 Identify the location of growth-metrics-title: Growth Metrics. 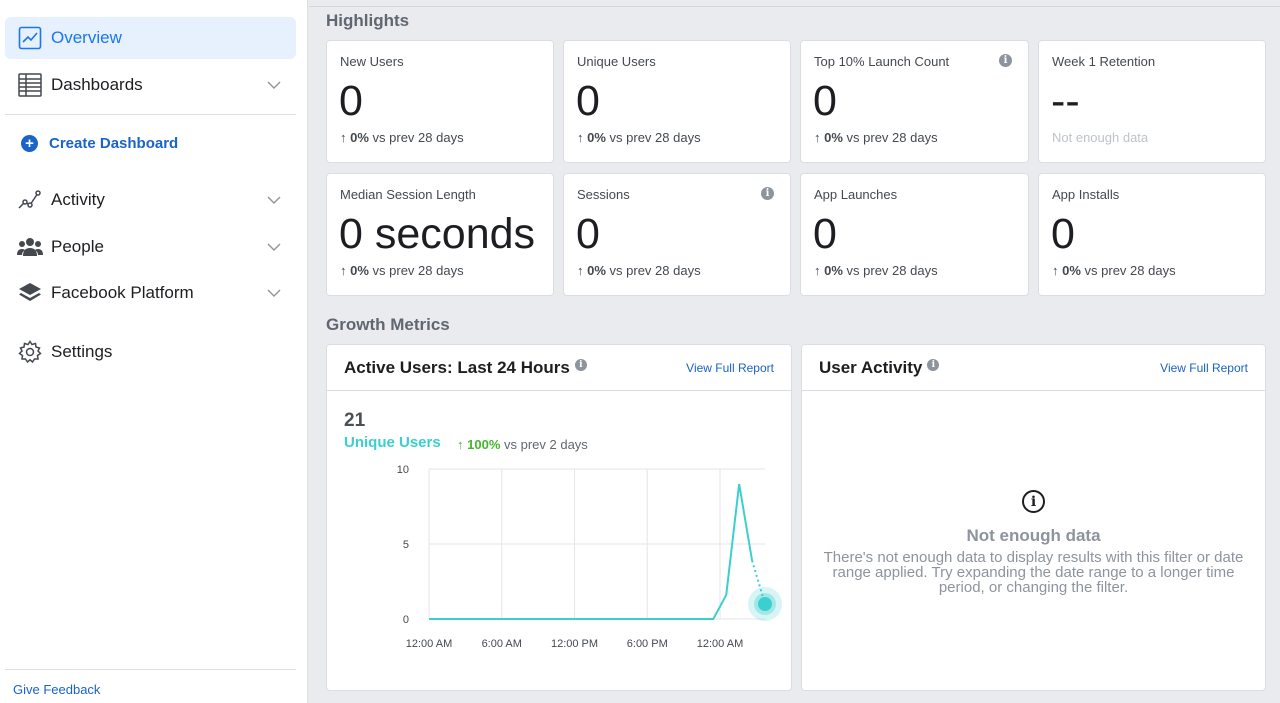
(388, 324).